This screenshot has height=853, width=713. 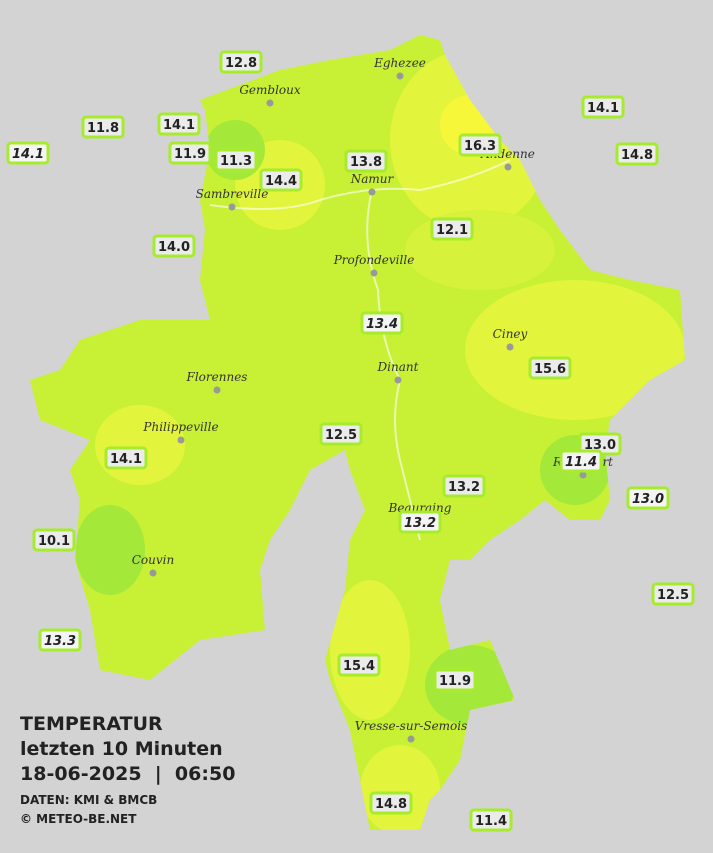 I want to click on station-value: 15.4, so click(x=359, y=666).